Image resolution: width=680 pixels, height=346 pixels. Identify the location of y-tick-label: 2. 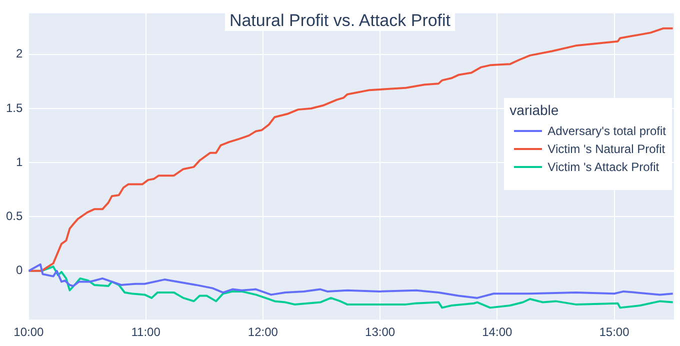
(19, 53).